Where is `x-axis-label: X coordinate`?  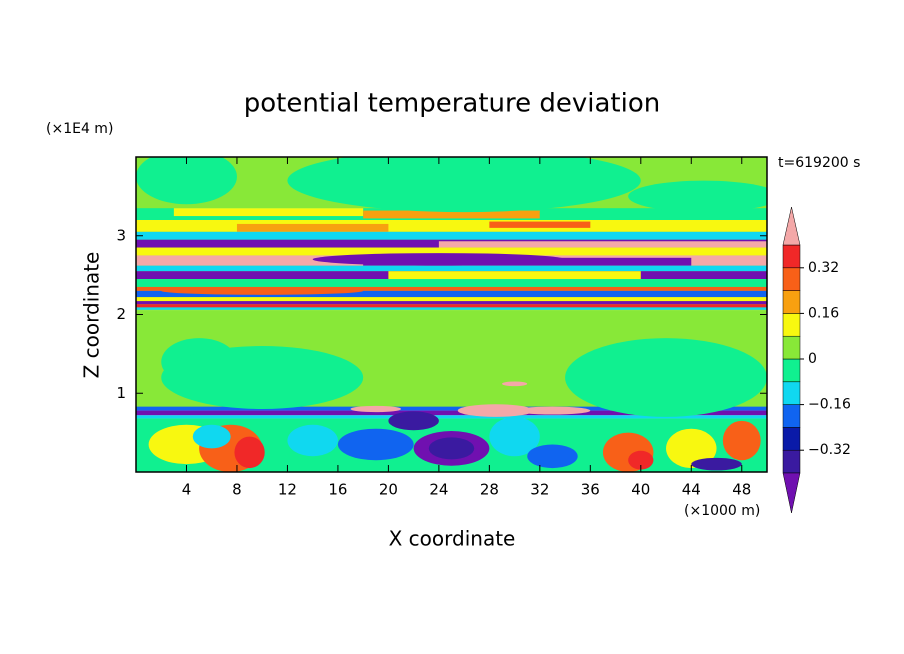 x-axis-label: X coordinate is located at coordinates (452, 539).